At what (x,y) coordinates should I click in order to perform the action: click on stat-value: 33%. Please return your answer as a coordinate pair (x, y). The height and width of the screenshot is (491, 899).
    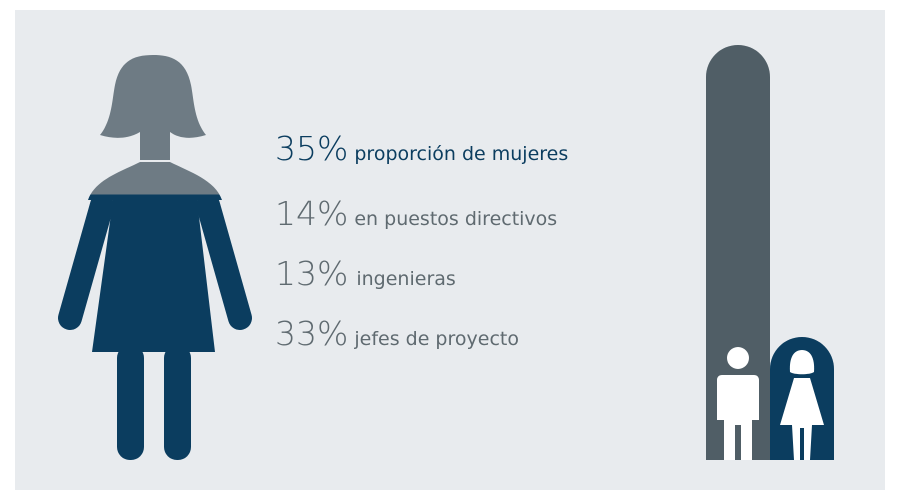
    Looking at the image, I should click on (311, 333).